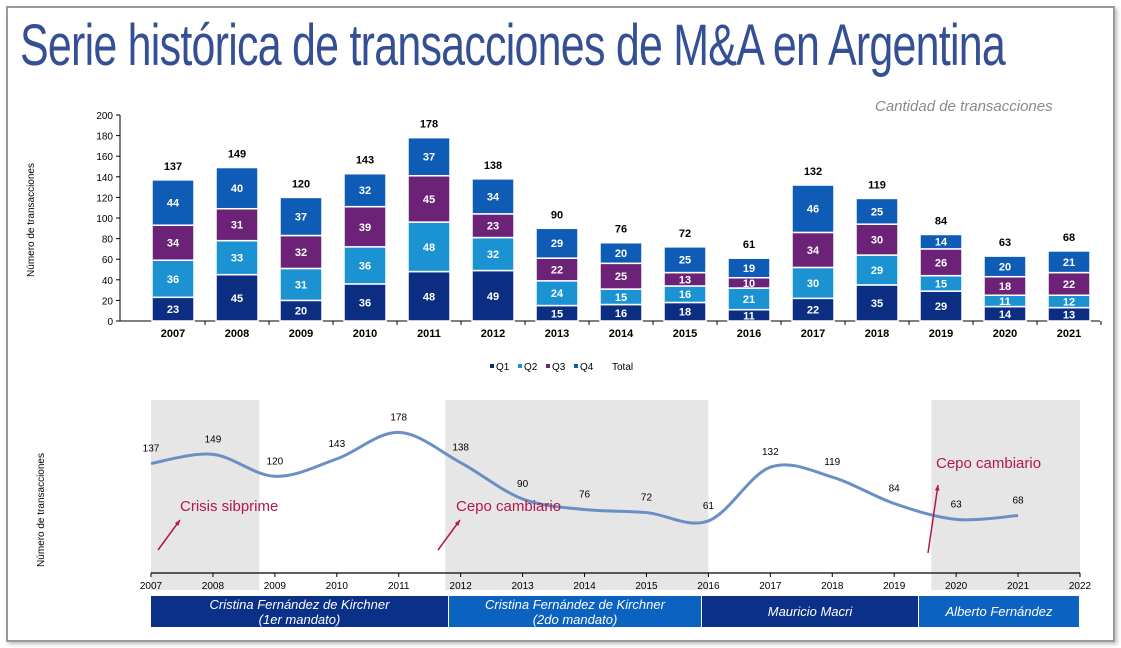 This screenshot has height=648, width=1121. I want to click on government-name: Alberto Fernández, so click(999, 611).